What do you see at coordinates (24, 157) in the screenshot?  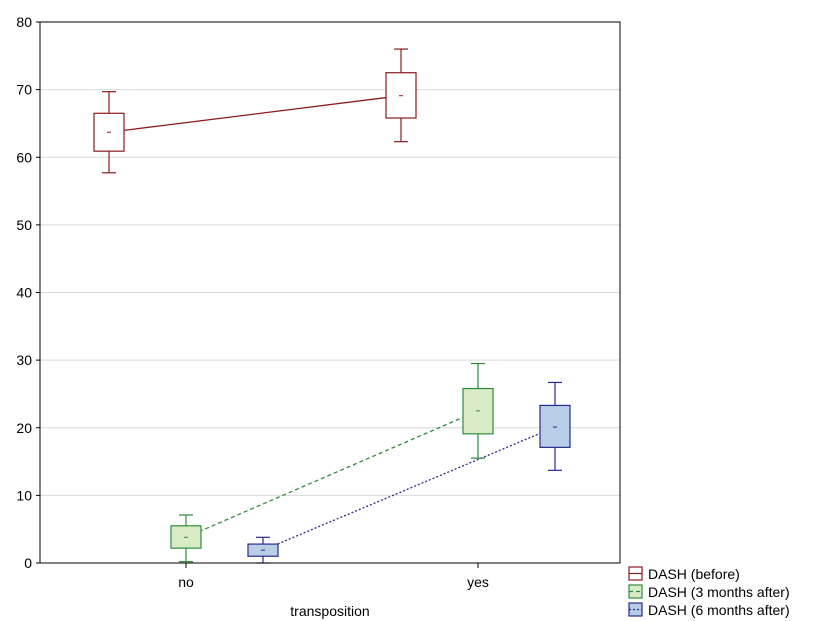 I see `y-tick-label-60: 60` at bounding box center [24, 157].